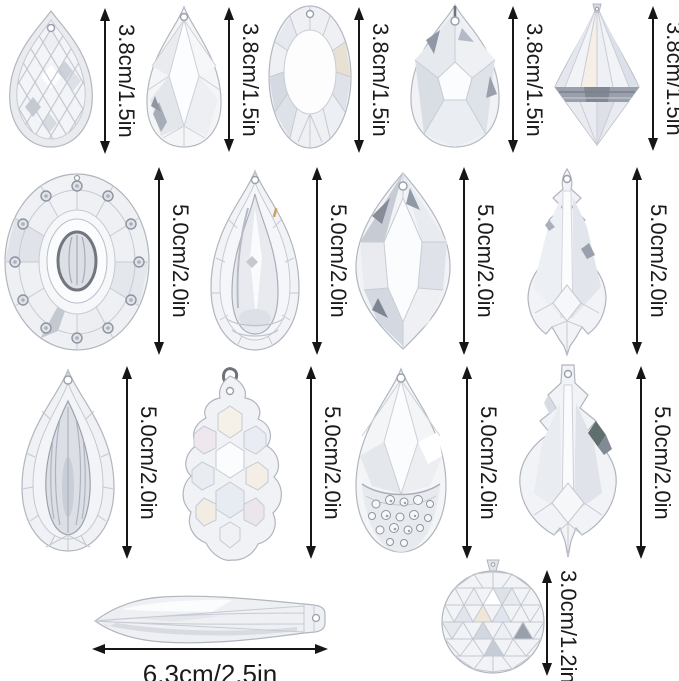  I want to click on crystal-star-teardrop-image, so click(455, 76).